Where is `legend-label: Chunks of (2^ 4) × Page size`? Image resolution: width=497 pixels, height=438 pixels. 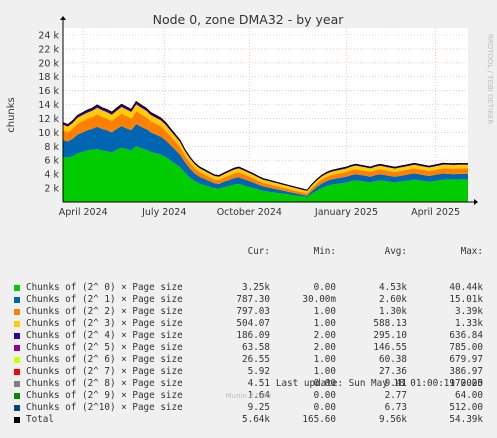
legend-label: Chunks of (2^ 4) × Page size is located at coordinates (104, 335).